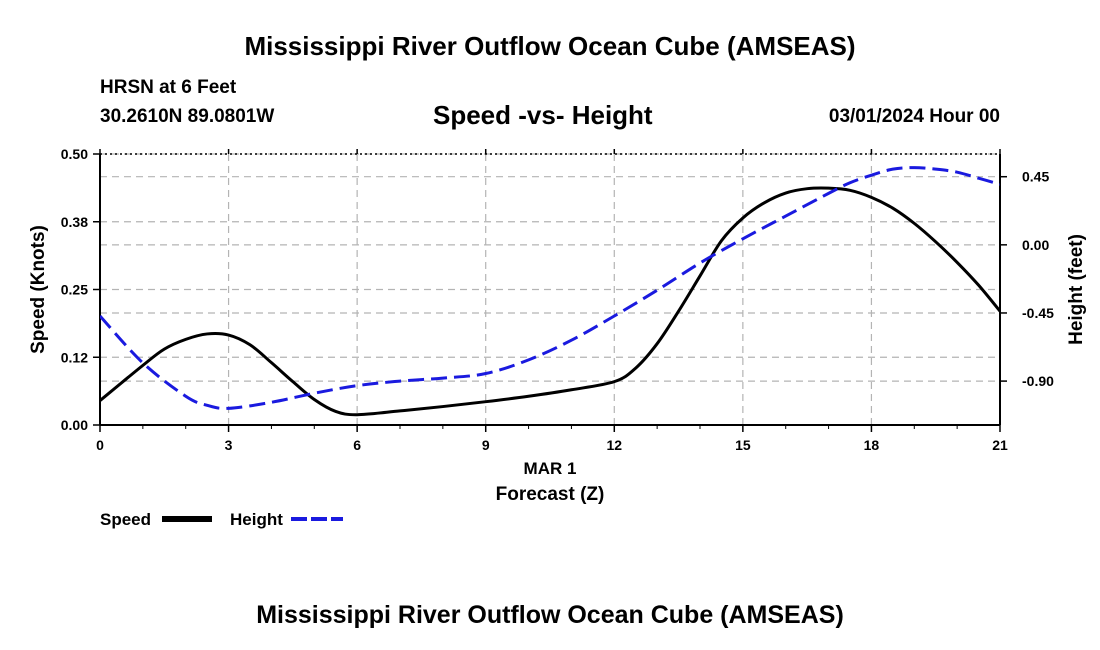  I want to click on x-tick-label: 9, so click(486, 445).